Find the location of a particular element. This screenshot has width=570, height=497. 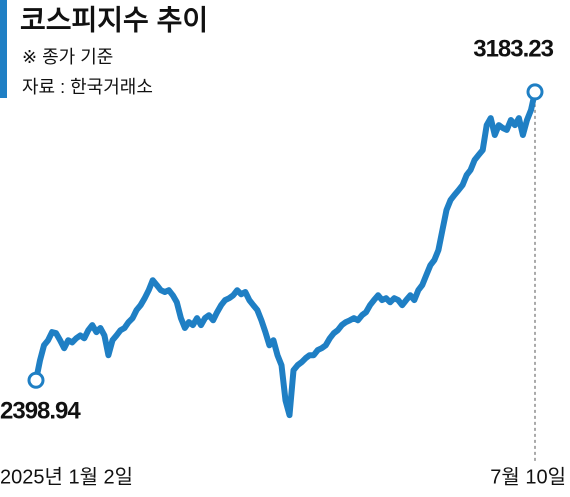

source: 자료 : 한국거래소 is located at coordinates (87, 87).